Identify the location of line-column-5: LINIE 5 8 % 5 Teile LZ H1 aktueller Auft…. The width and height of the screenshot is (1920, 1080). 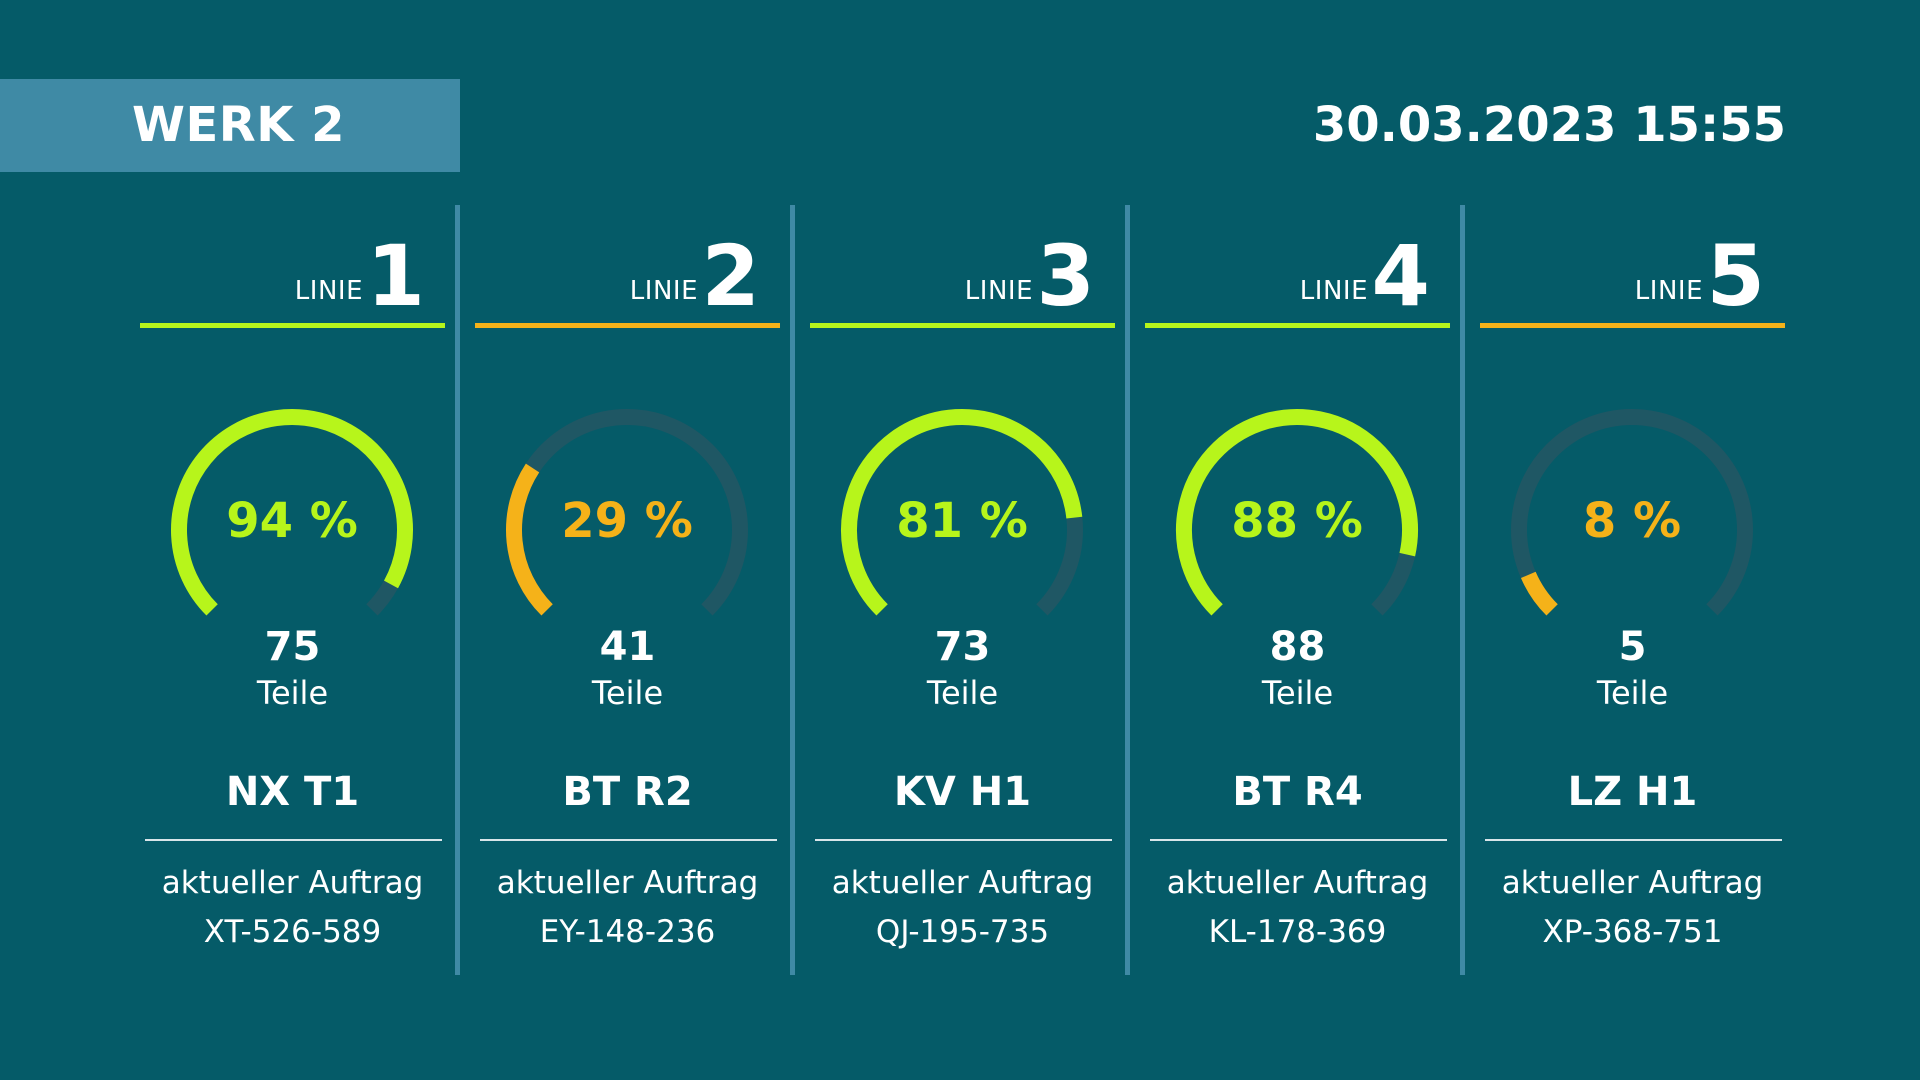
(1632, 590).